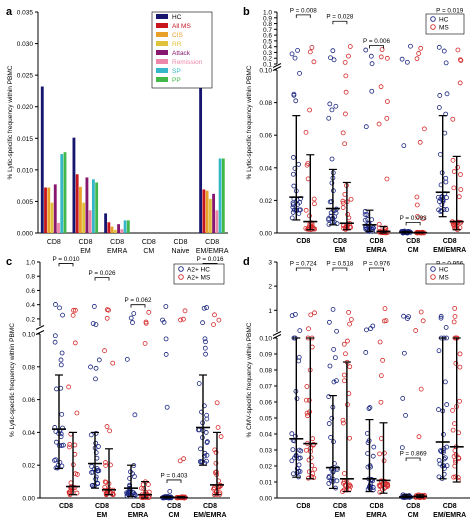 This screenshot has width=474, height=526. I want to click on legend-entry: PP, so click(176, 80).